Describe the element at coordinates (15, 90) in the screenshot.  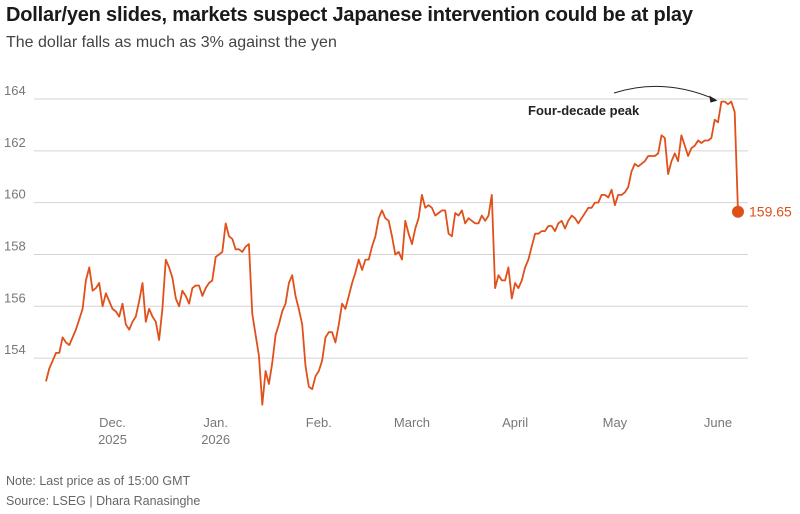
I see `y-tick-label: 164` at that location.